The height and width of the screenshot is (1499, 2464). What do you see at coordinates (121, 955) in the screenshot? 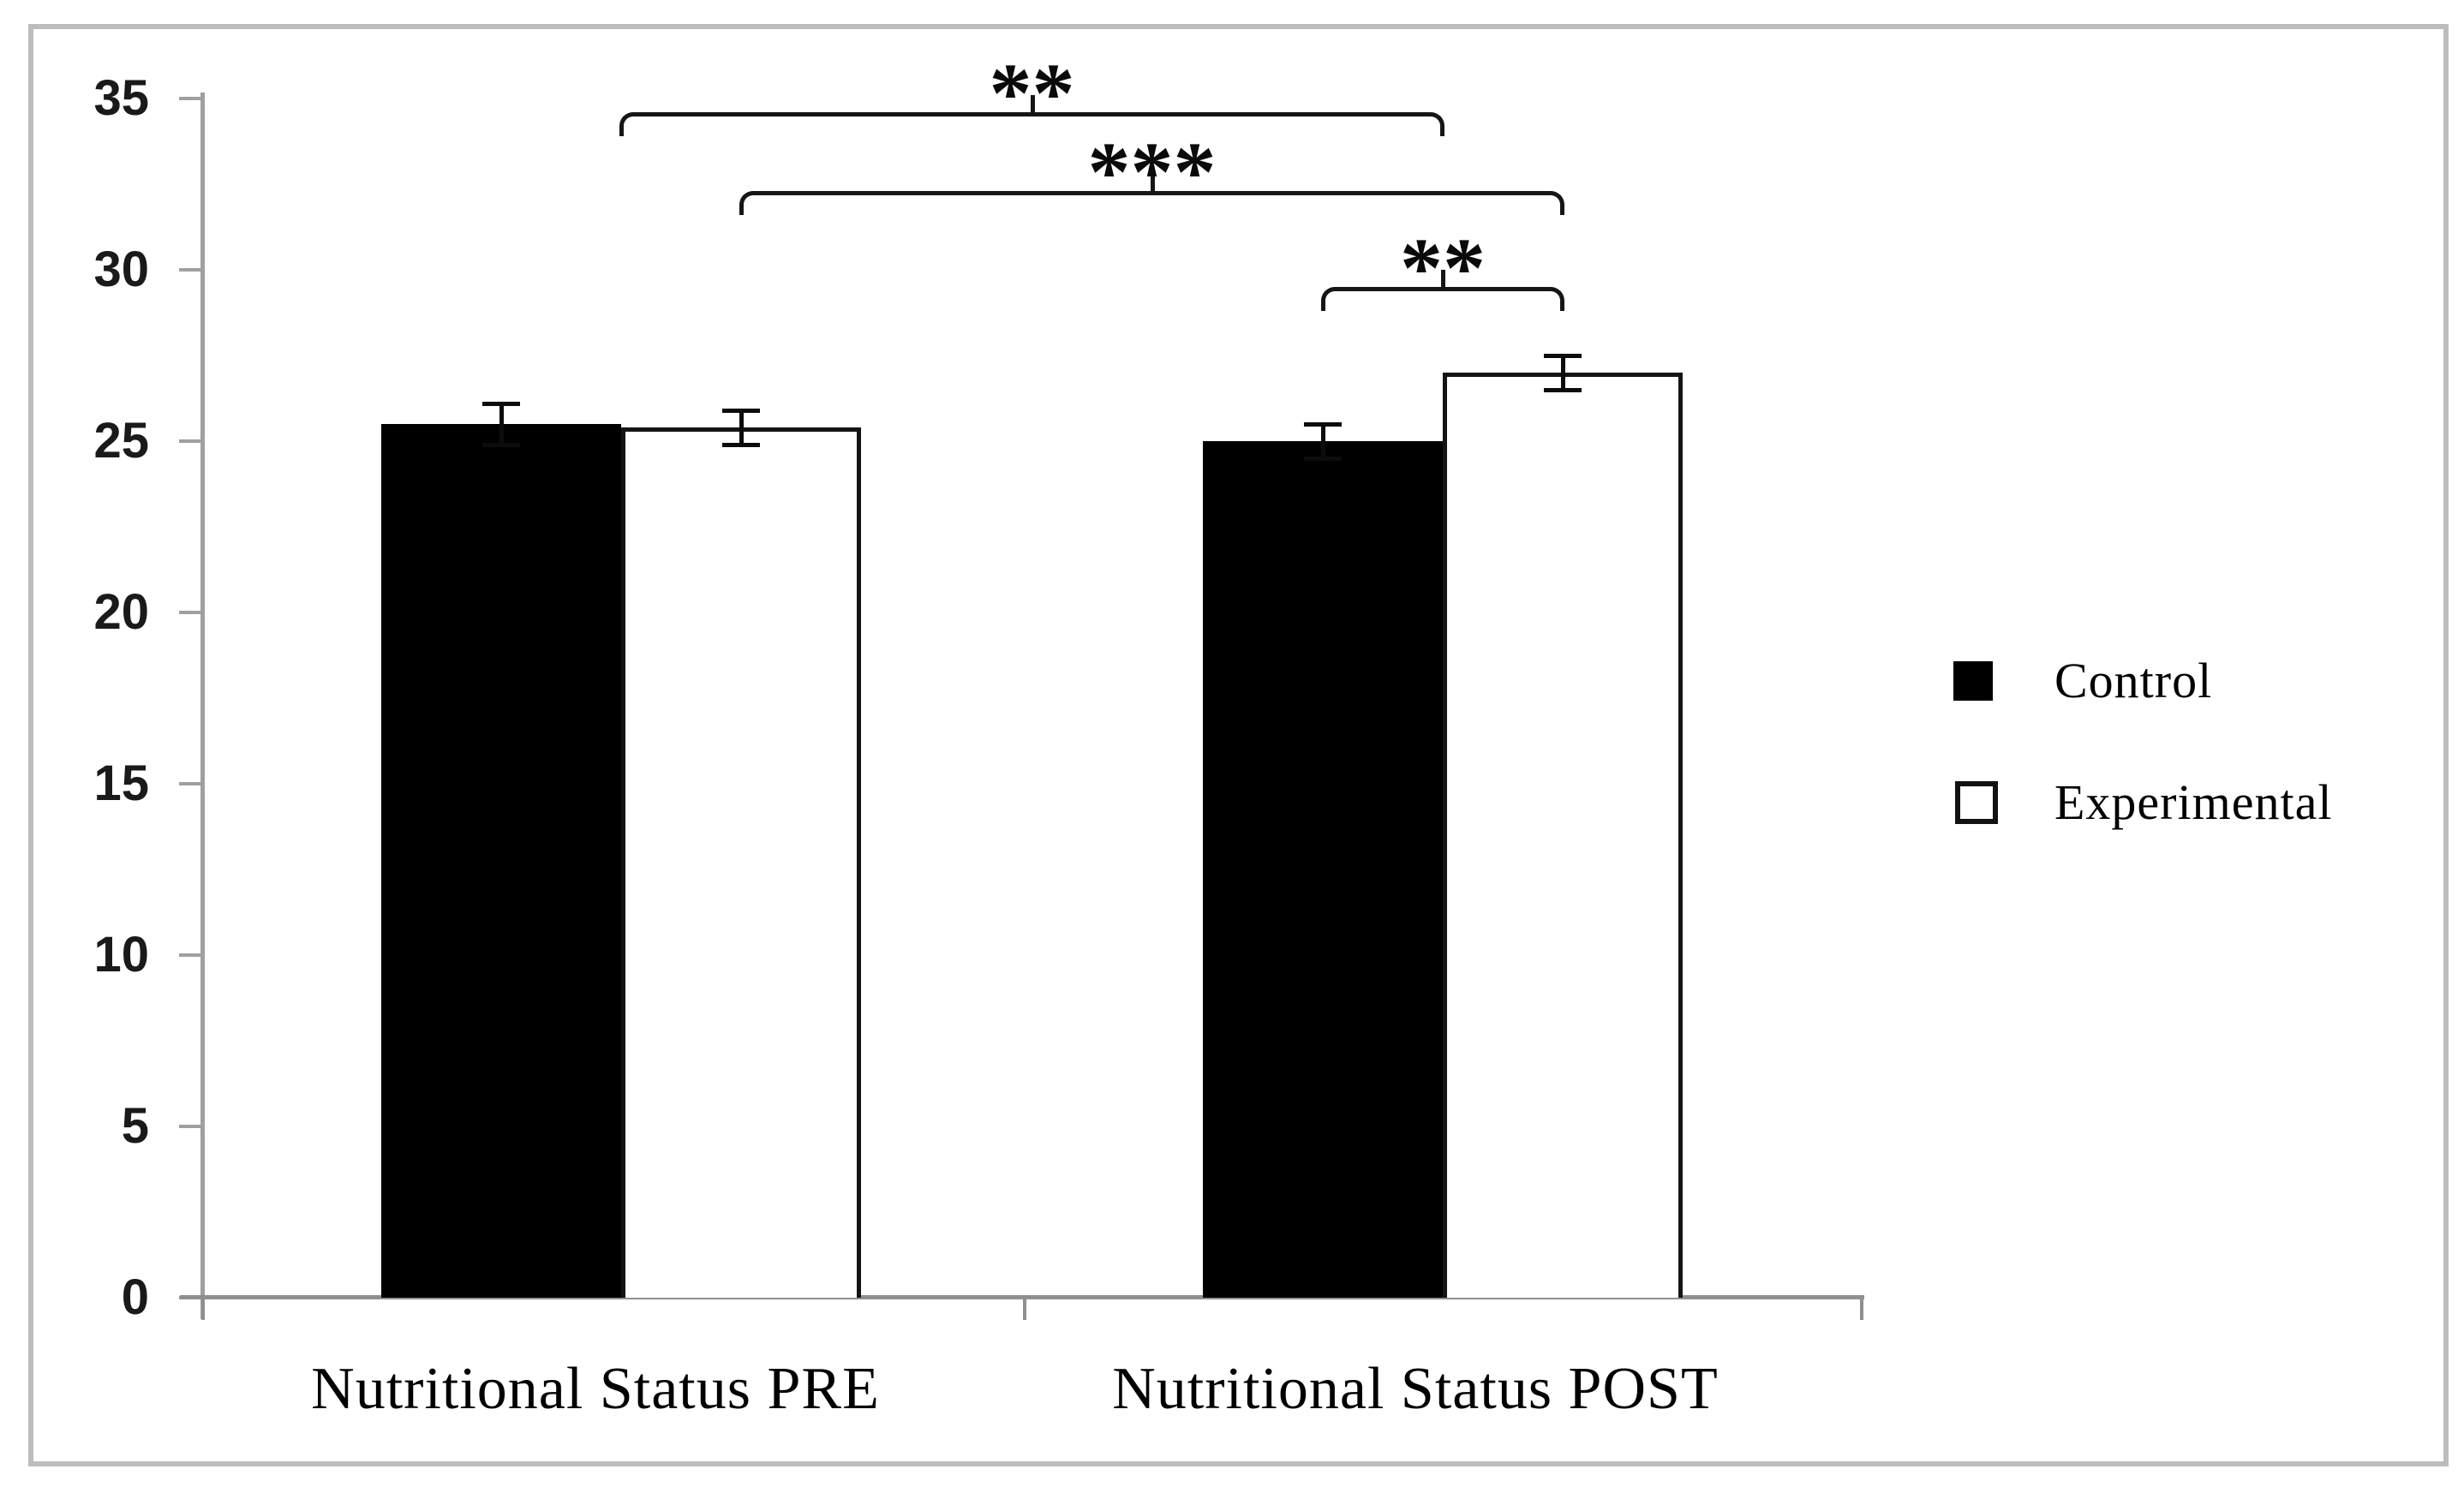
I see `y-tick-label: 10` at bounding box center [121, 955].